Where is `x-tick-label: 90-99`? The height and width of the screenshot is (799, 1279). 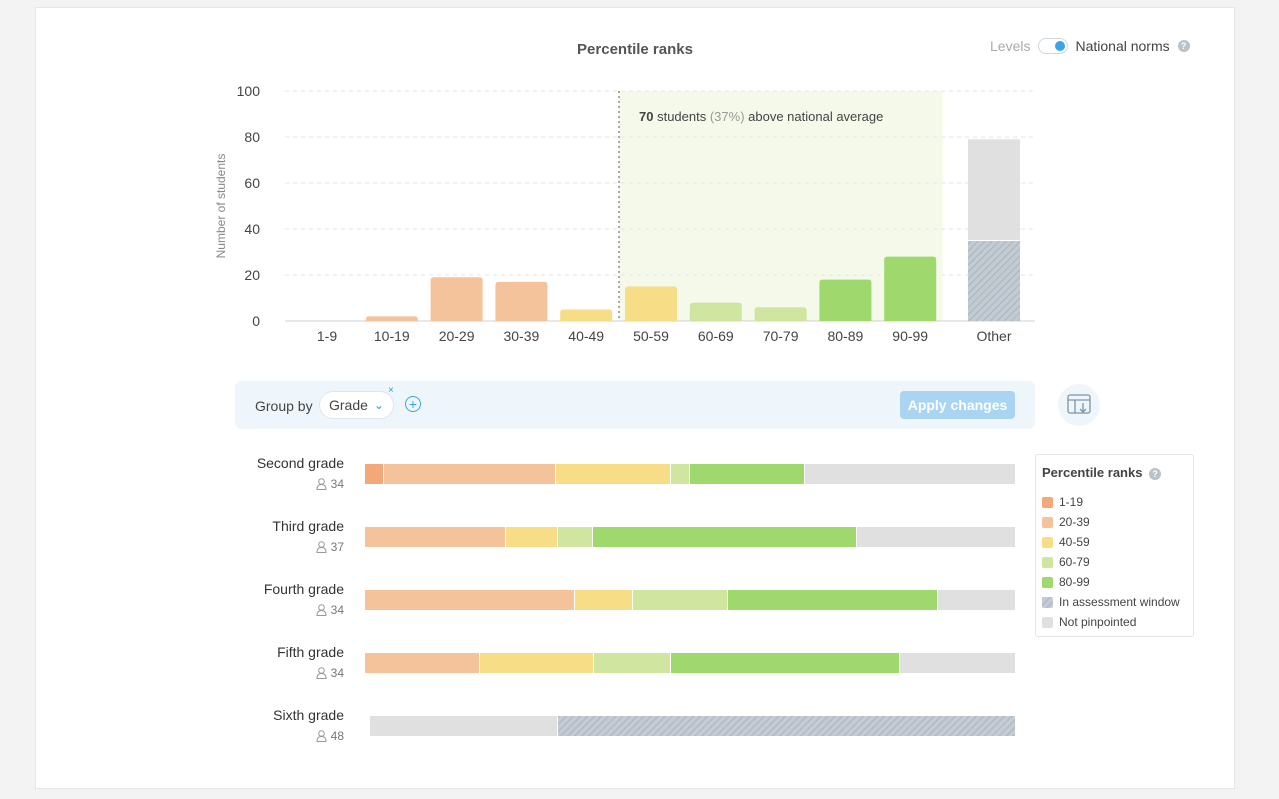
x-tick-label: 90-99 is located at coordinates (910, 336).